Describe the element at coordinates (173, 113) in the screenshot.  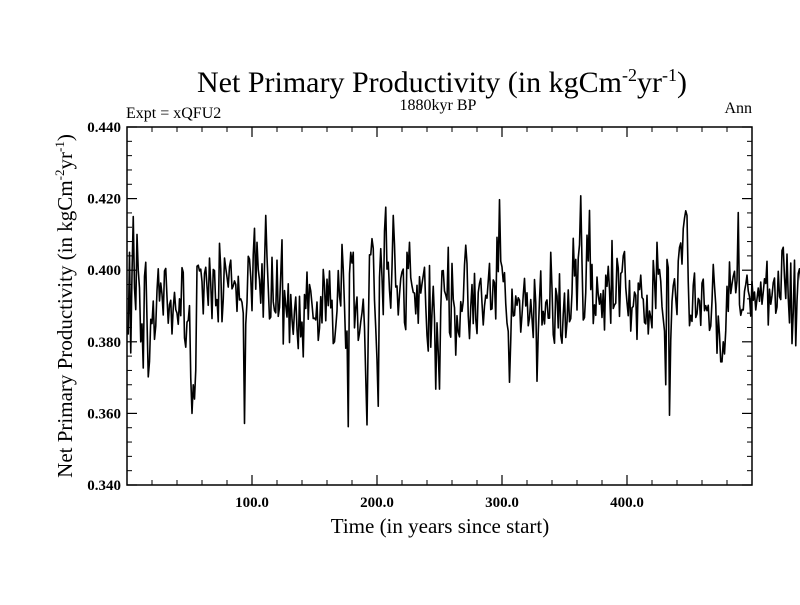
I see `experiment-label: Expt = xQFU2` at that location.